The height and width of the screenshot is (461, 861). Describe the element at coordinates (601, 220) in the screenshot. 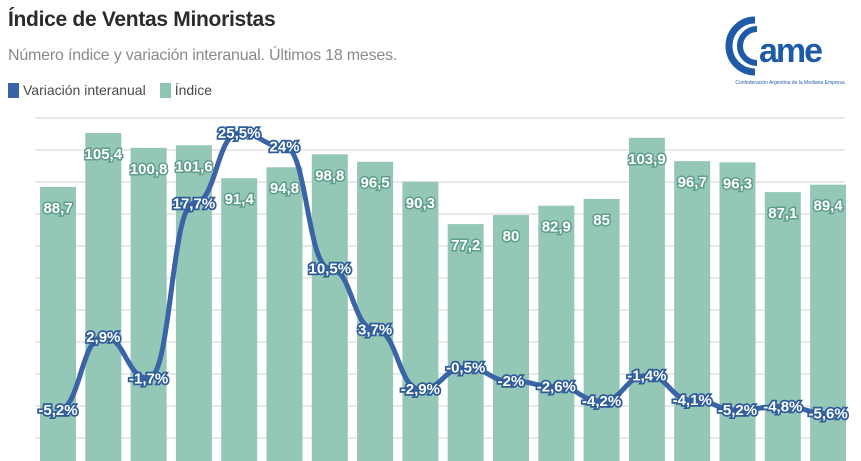

I see `bar-value-label: 85` at that location.